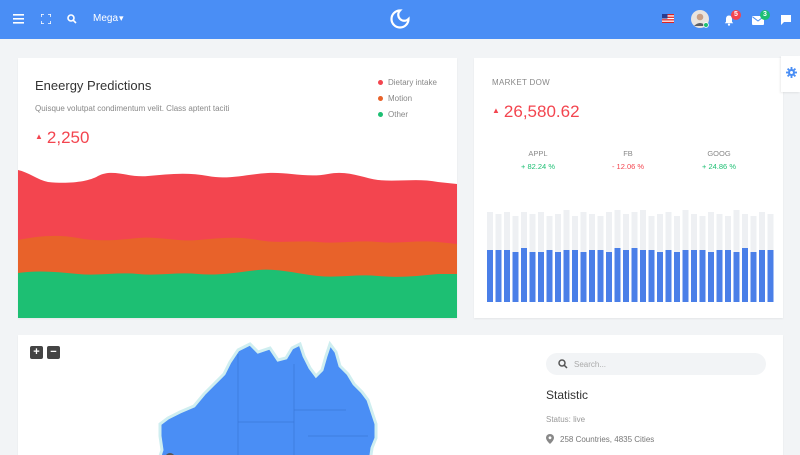 The image size is (800, 455). I want to click on zoom-out-button: −, so click(53, 352).